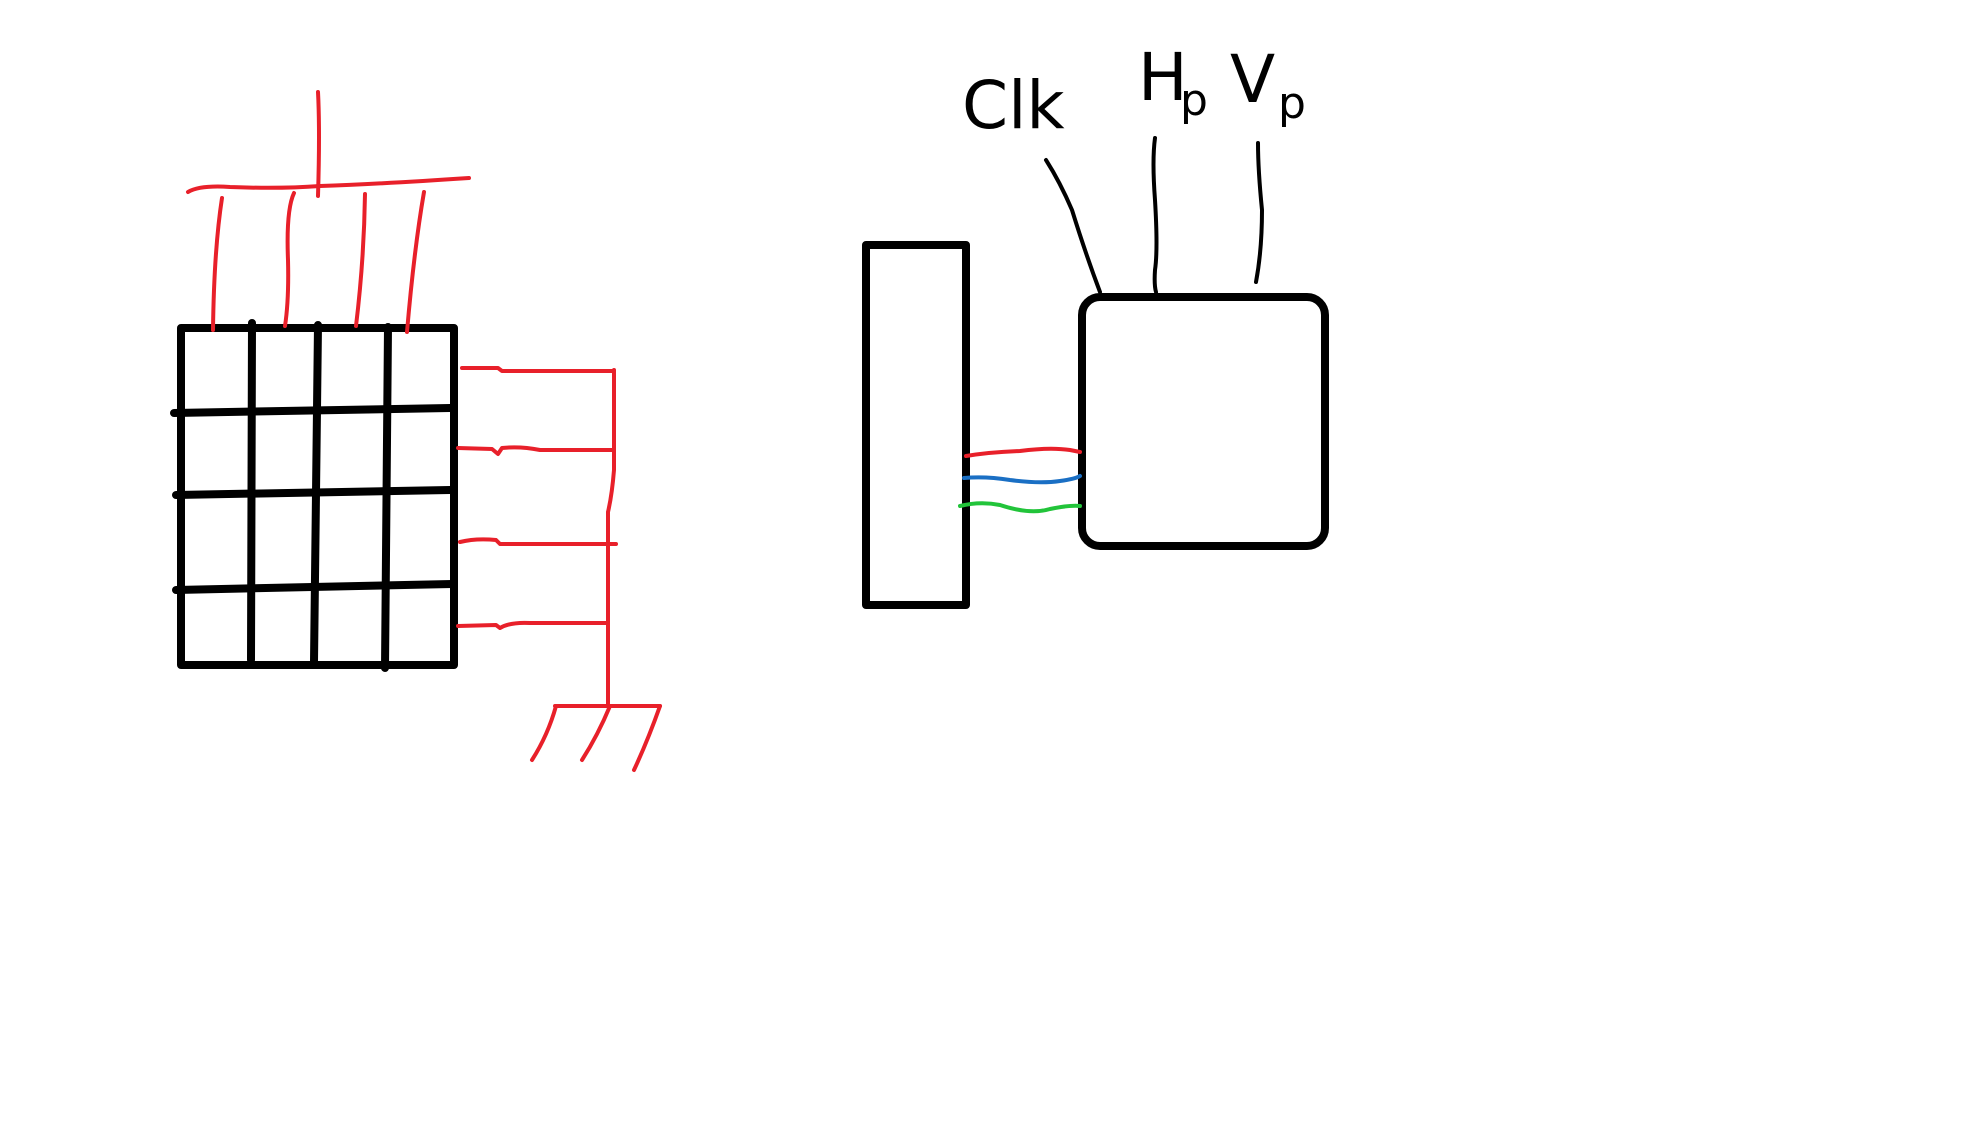  I want to click on ground-symbol-icon, so click(596, 738).